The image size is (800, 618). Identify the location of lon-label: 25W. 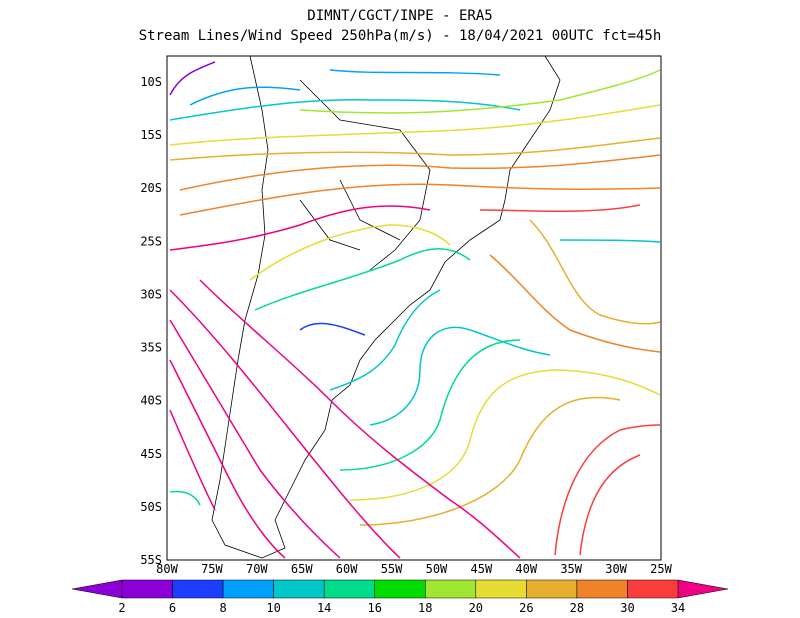
(661, 569).